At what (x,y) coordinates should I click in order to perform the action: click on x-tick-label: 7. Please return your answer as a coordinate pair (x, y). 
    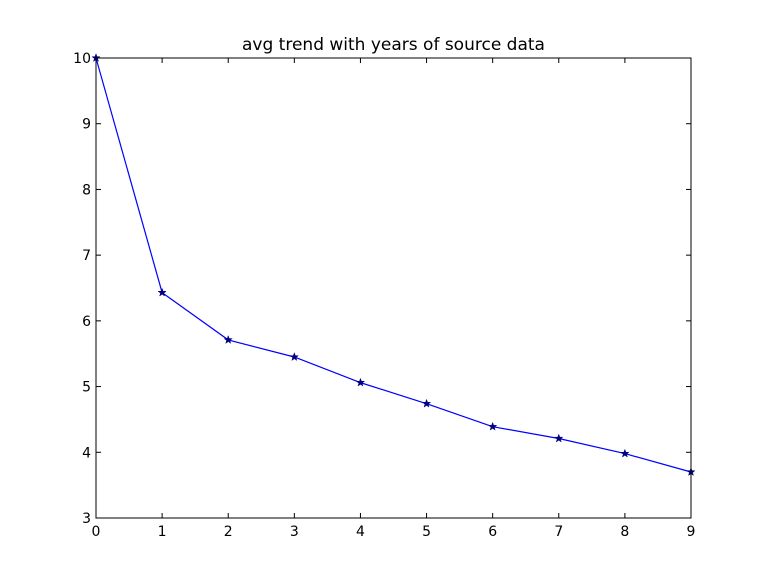
    Looking at the image, I should click on (558, 532).